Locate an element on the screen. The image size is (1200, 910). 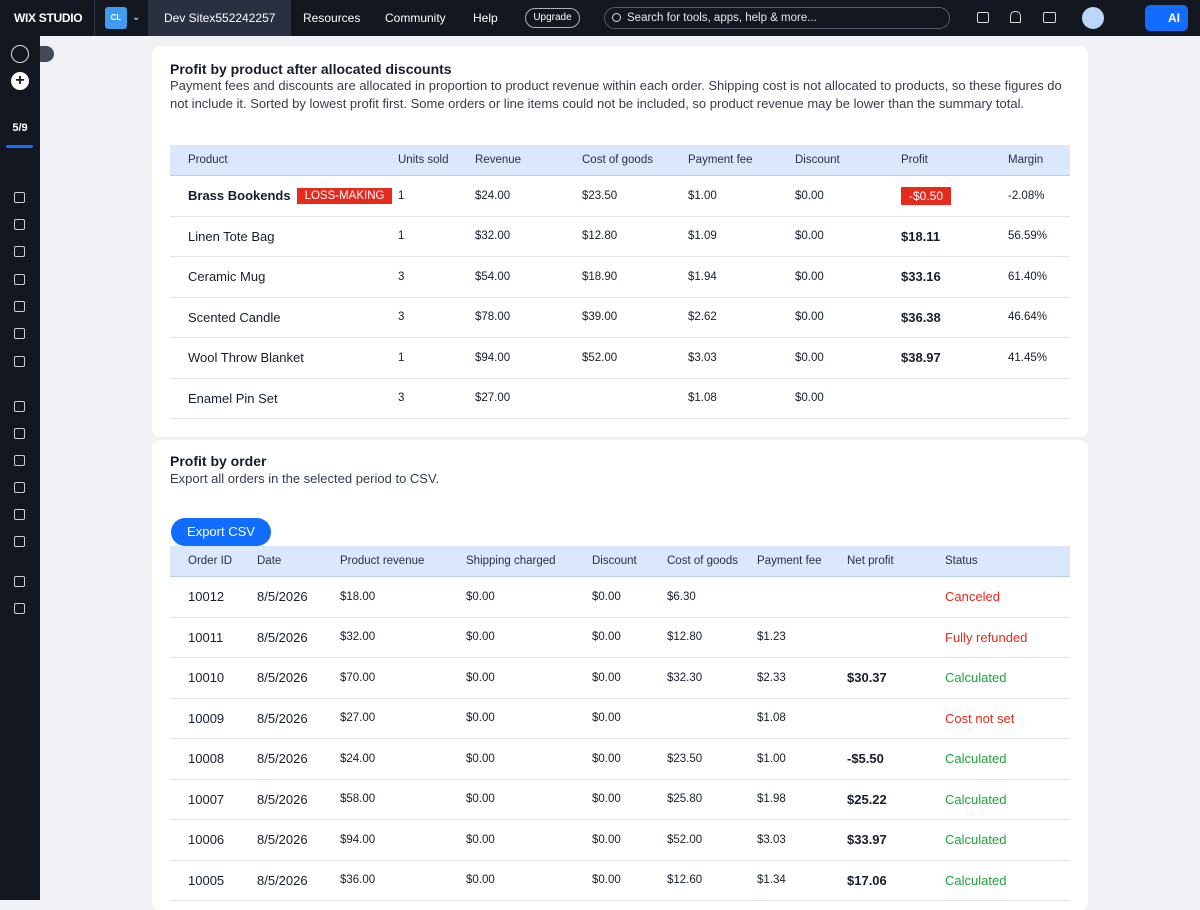
cell-text: $12.80 is located at coordinates (600, 236).